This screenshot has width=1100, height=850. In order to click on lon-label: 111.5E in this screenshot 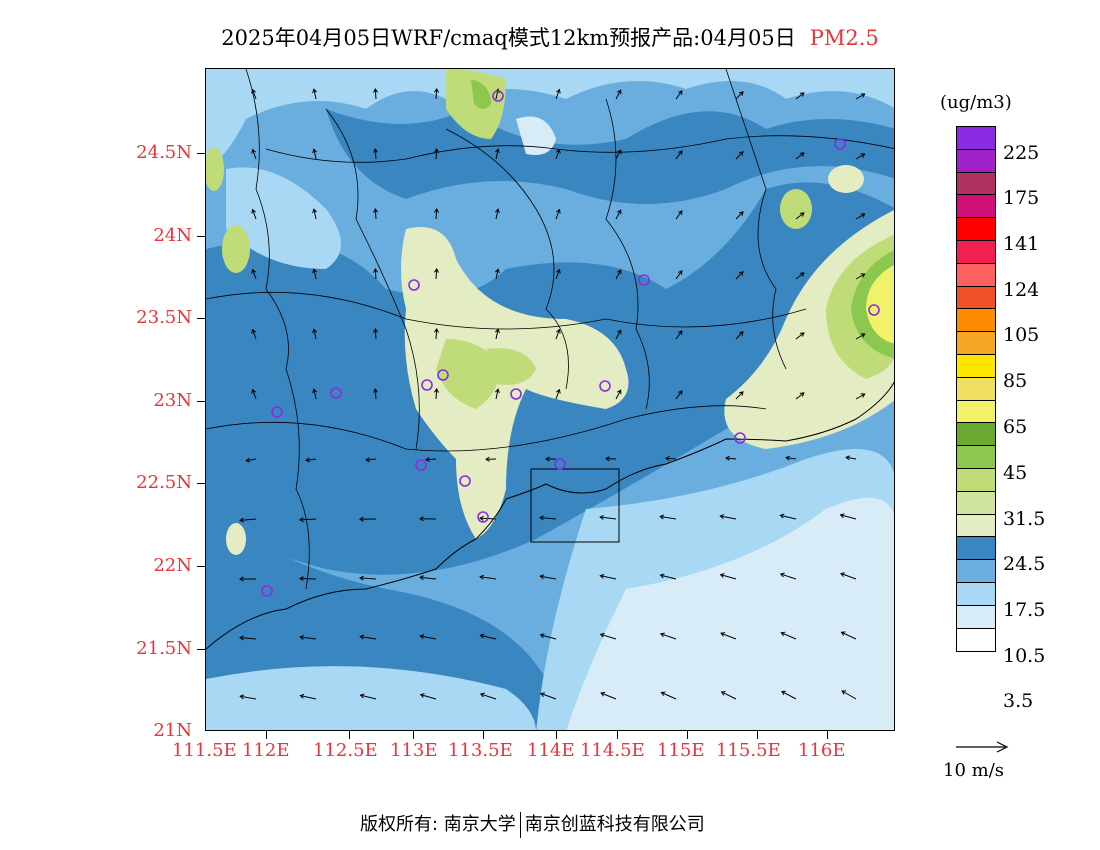, I will do `click(204, 750)`.